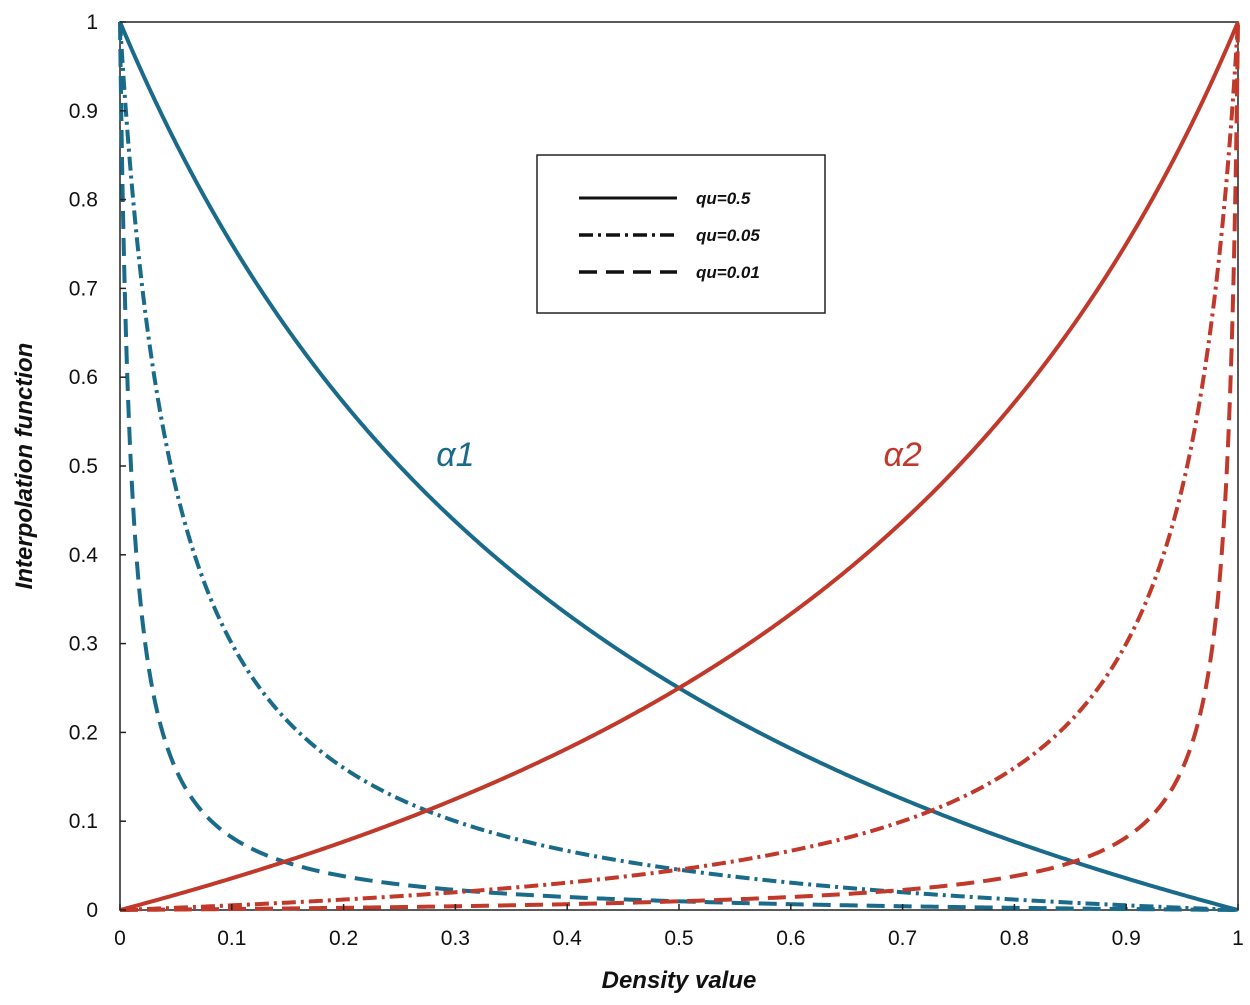 This screenshot has width=1250, height=1005. I want to click on legend-label-dashdot: qu=0.05, so click(728, 235).